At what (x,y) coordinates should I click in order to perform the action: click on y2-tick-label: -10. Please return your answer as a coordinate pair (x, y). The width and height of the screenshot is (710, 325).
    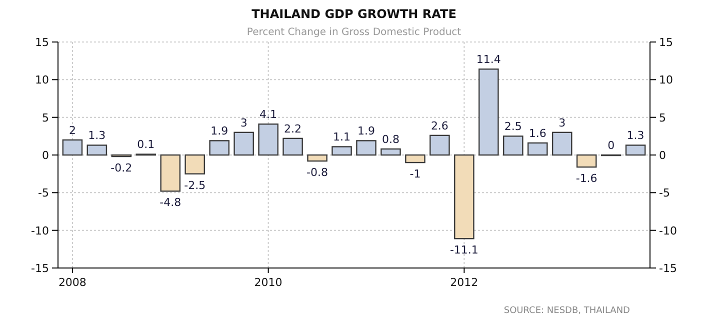
    Looking at the image, I should click on (668, 231).